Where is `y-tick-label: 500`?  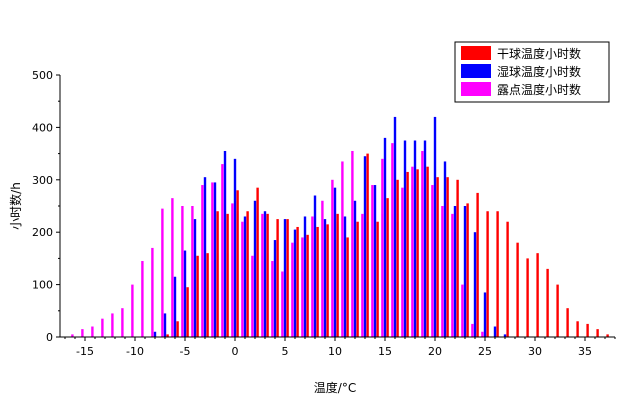 y-tick-label: 500 is located at coordinates (42, 75).